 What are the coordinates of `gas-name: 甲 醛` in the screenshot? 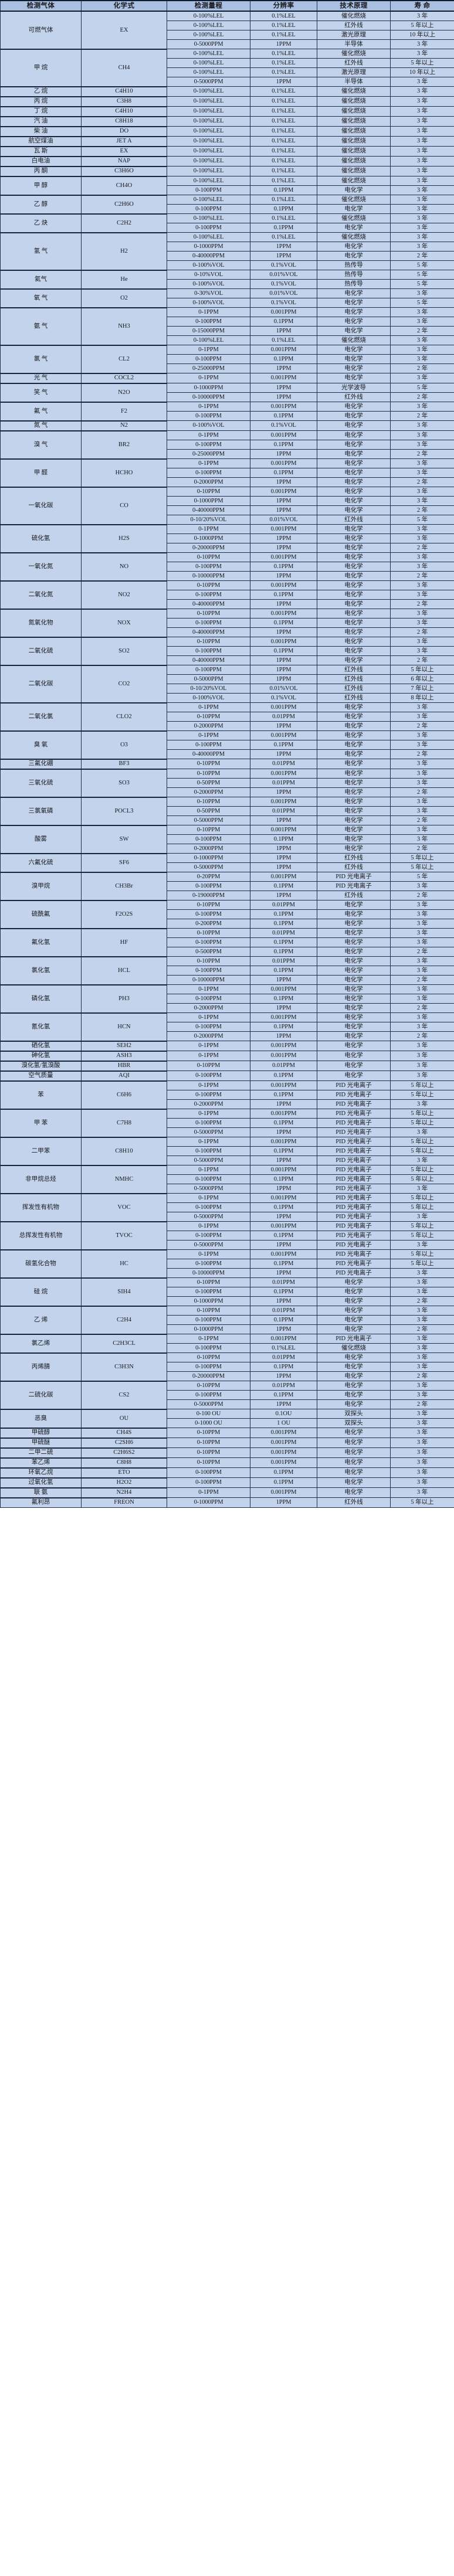 It's located at (41, 473).